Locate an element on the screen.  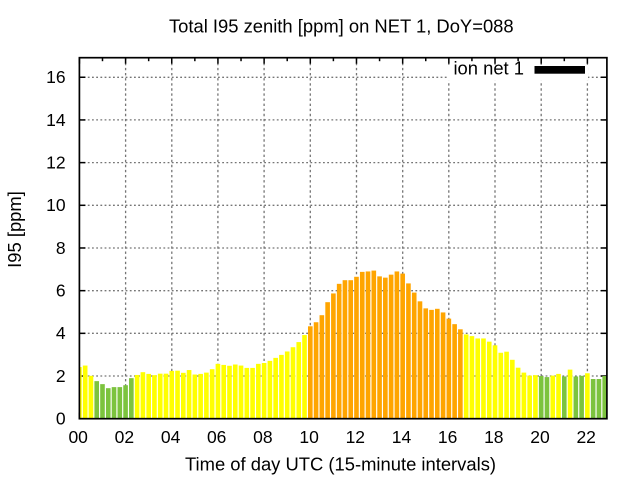
svg-text: 20 is located at coordinates (540, 437).